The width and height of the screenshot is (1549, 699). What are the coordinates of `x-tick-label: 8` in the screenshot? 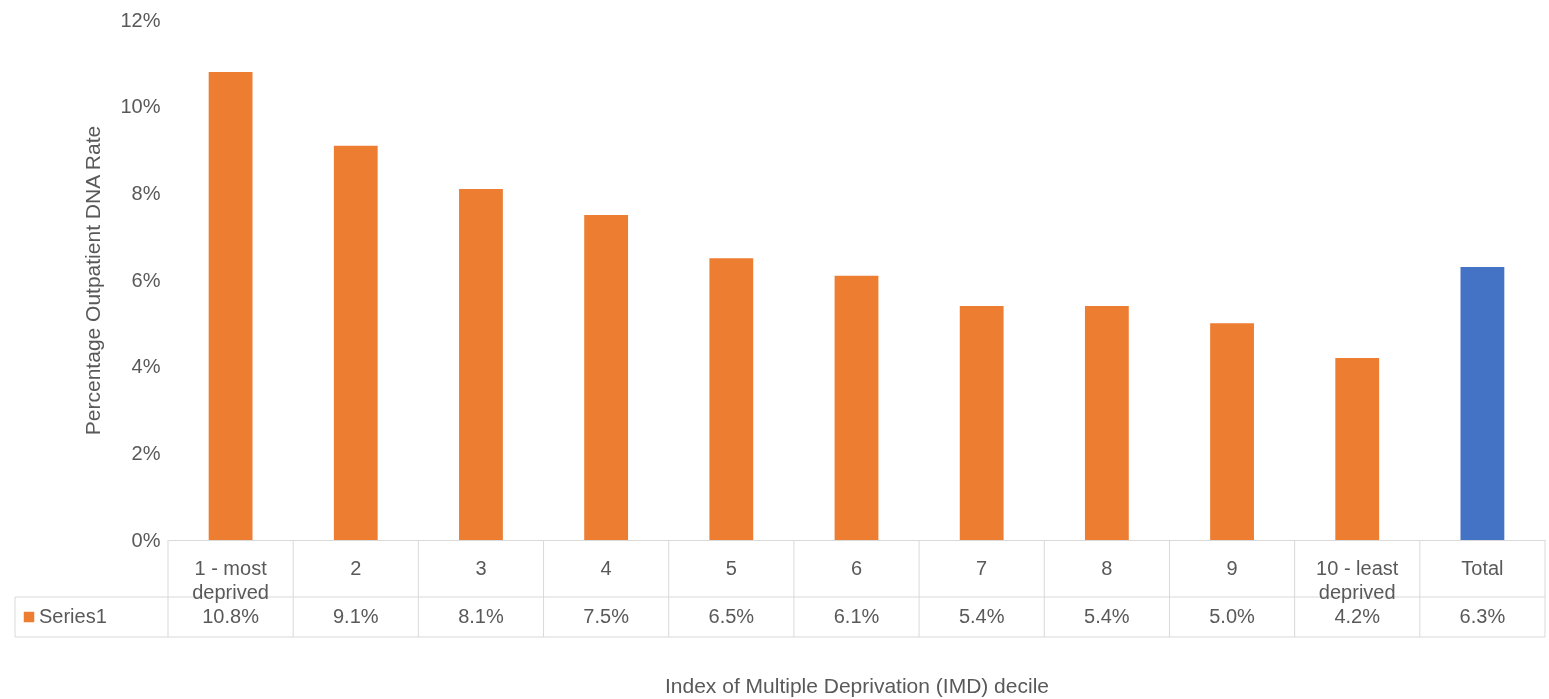 It's located at (1107, 567).